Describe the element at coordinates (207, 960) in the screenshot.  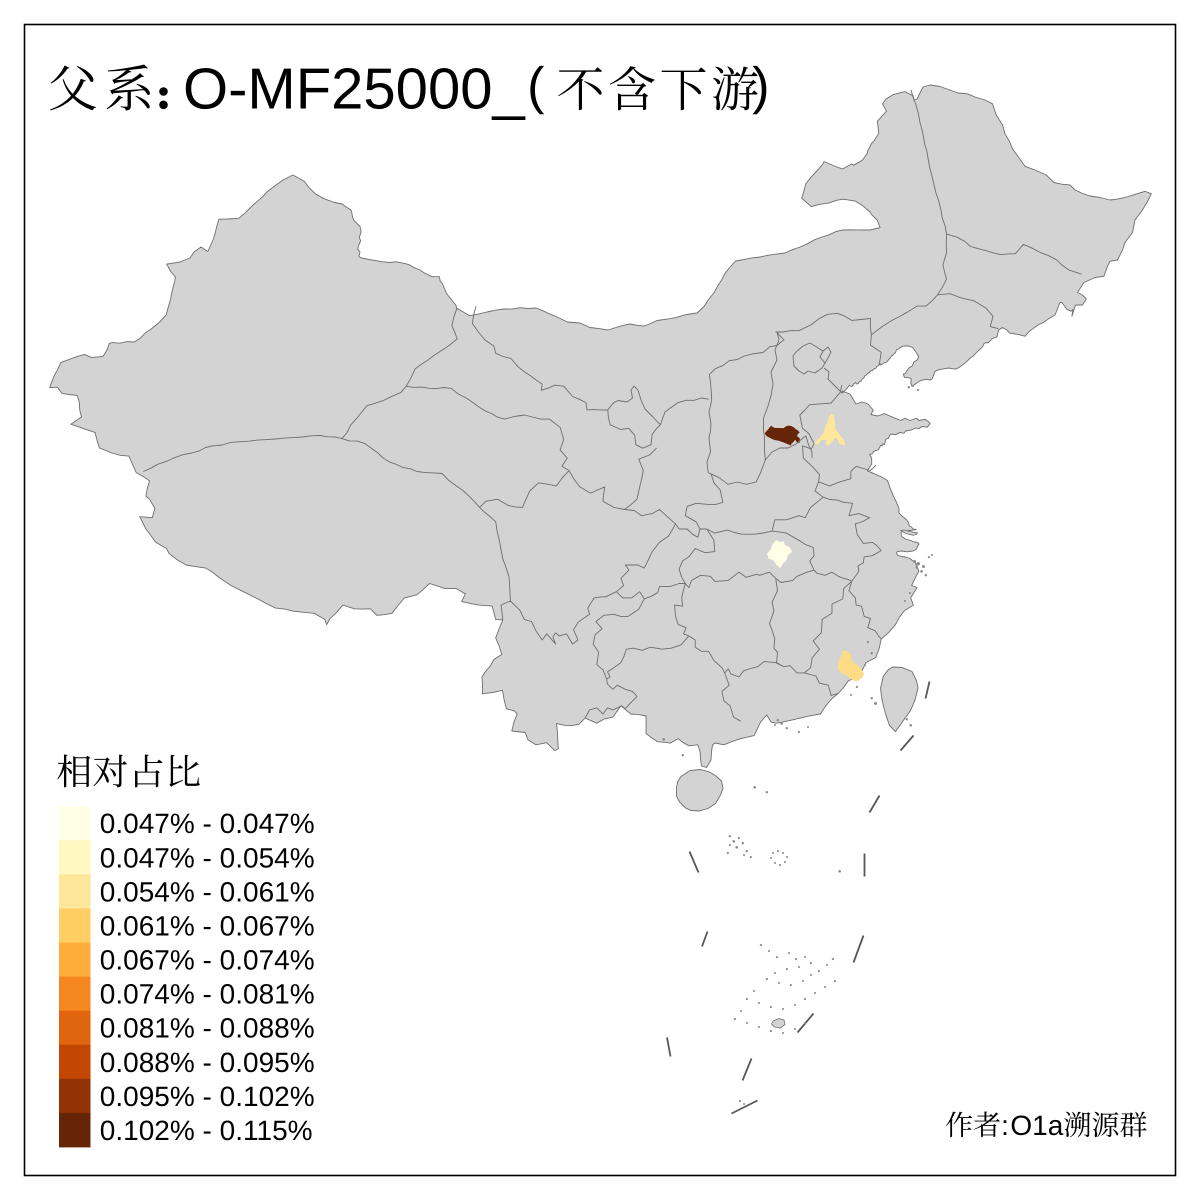
I see `svg-text: 0.067% - 0.074%` at that location.